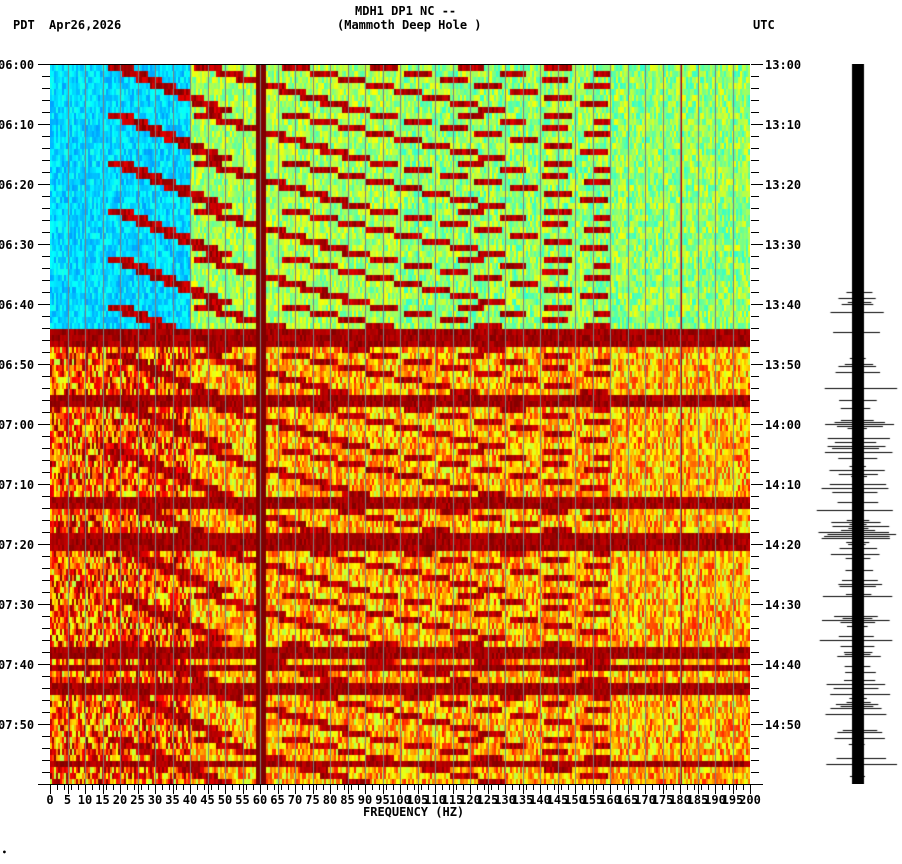  Describe the element at coordinates (470, 800) in the screenshot. I see `frequency-label: 120` at that location.